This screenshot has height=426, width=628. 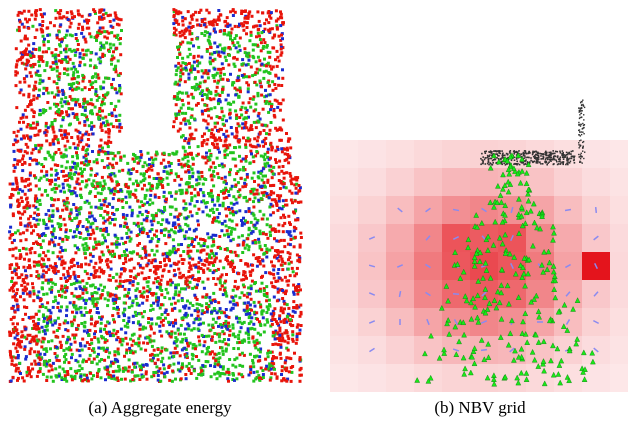 What do you see at coordinates (480, 407) in the screenshot?
I see `caption-nbv-grid: (b) NBV grid` at bounding box center [480, 407].